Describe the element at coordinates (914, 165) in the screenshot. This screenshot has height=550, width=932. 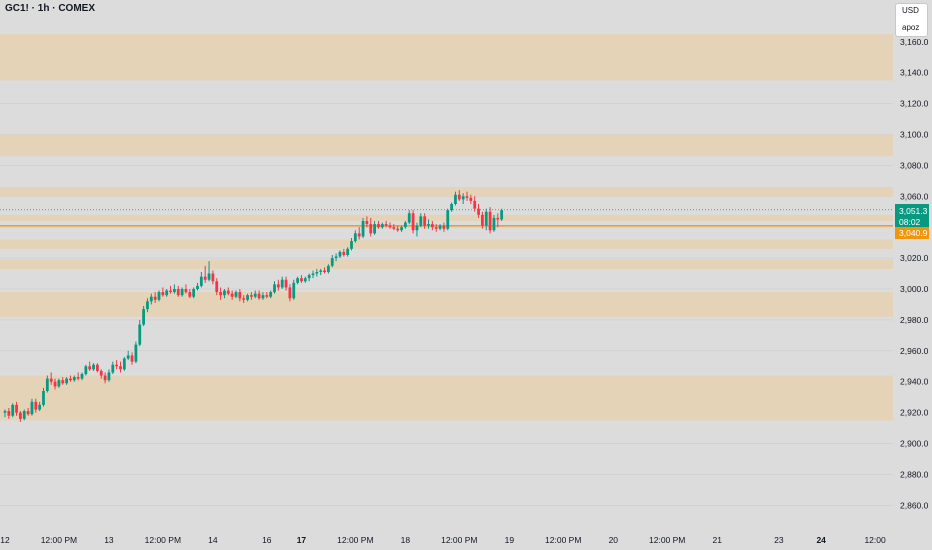
I see `y-tick-label: 3,080.0` at that location.